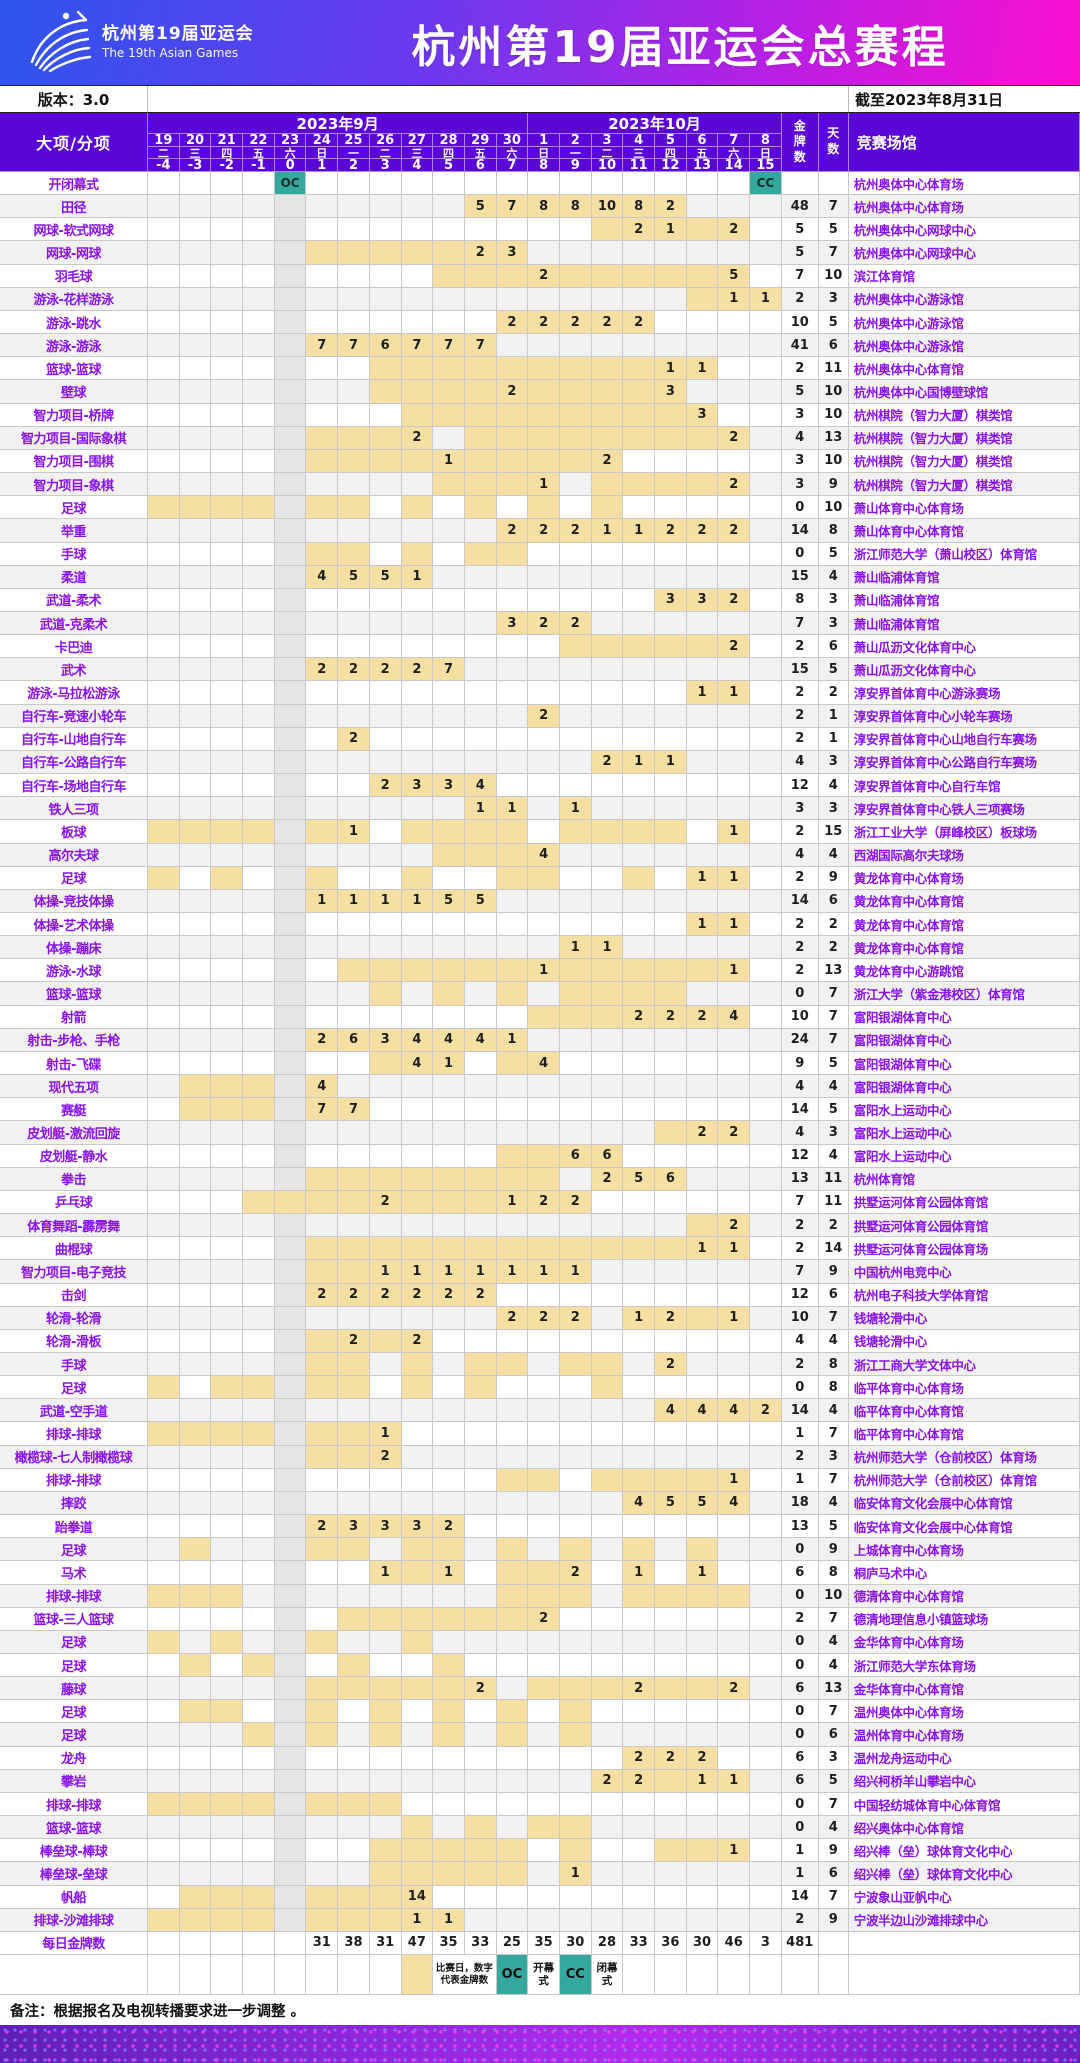 This screenshot has height=2063, width=1080. Describe the element at coordinates (964, 971) in the screenshot. I see `venue-label: 黄龙体育中心游跳馆` at that location.